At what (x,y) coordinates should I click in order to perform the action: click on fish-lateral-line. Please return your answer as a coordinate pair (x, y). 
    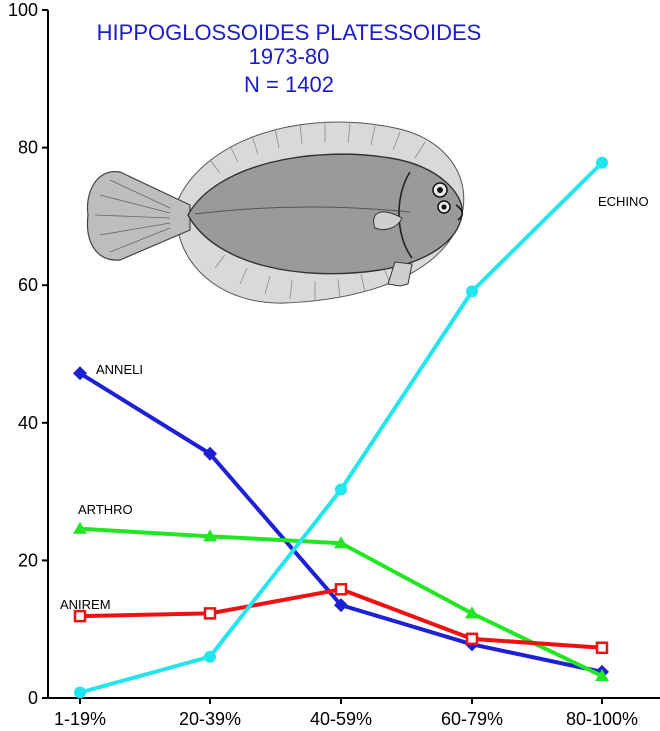
    Looking at the image, I should click on (302, 210).